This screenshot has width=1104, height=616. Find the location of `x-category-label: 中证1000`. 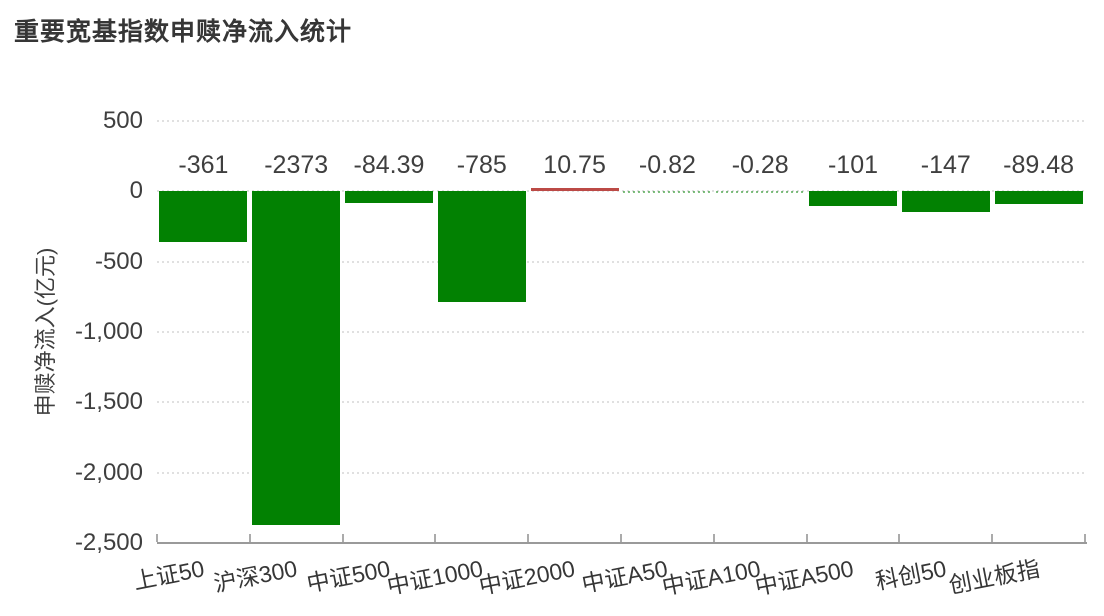

x-category-label: 中证1000 is located at coordinates (434, 577).